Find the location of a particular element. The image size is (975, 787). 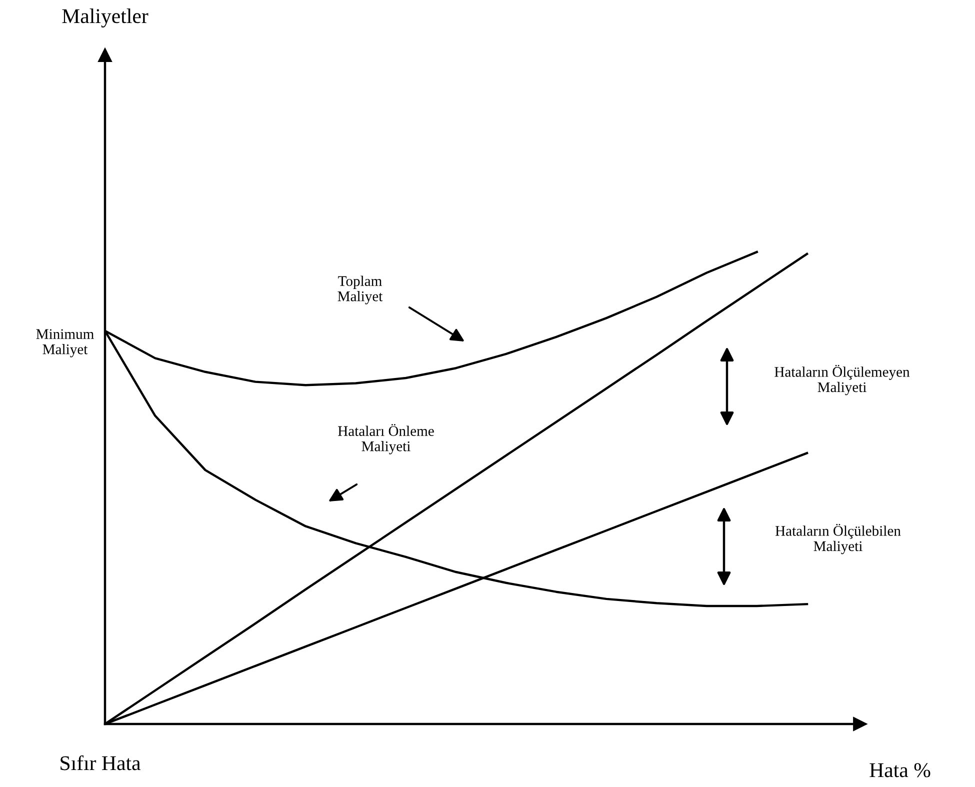

x-axis-title: Hata % is located at coordinates (900, 770).